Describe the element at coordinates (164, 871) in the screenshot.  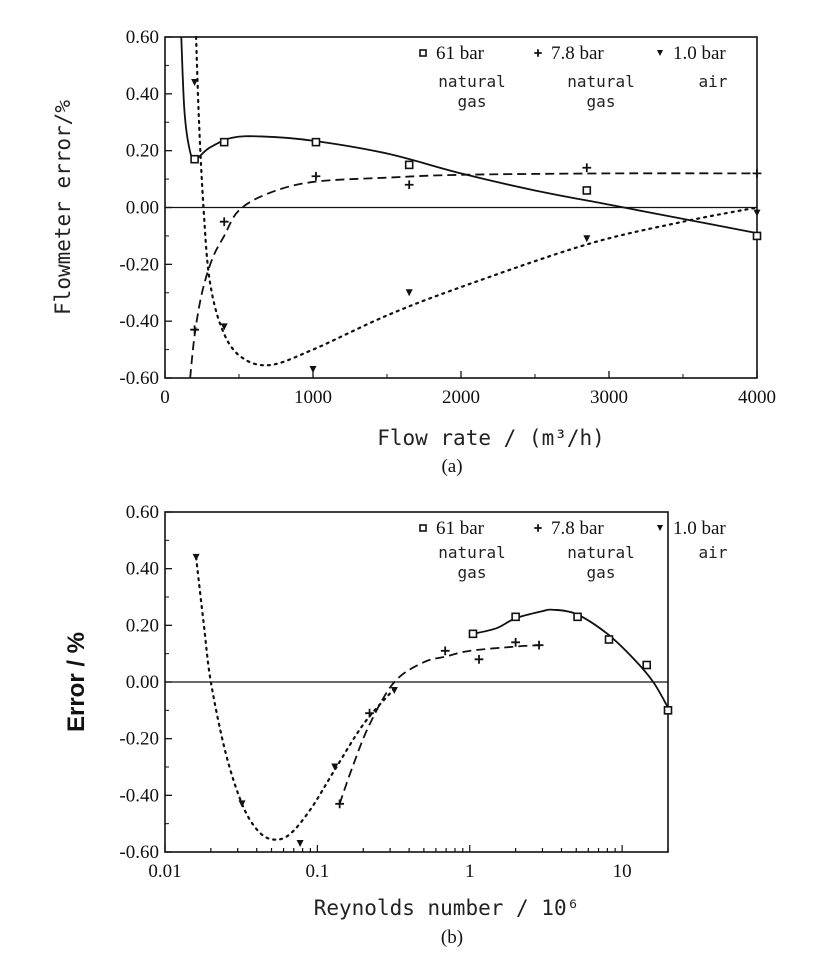
I see `x-tick-label: 0.01` at that location.